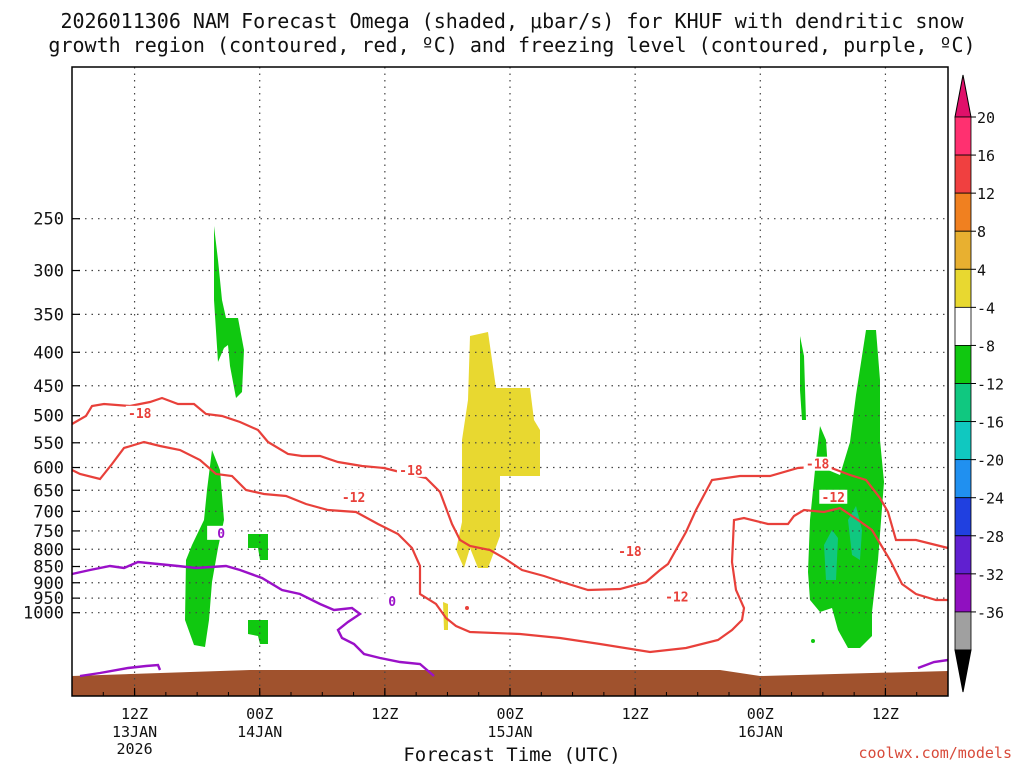  I want to click on y-tick-label: 850, so click(48, 568).